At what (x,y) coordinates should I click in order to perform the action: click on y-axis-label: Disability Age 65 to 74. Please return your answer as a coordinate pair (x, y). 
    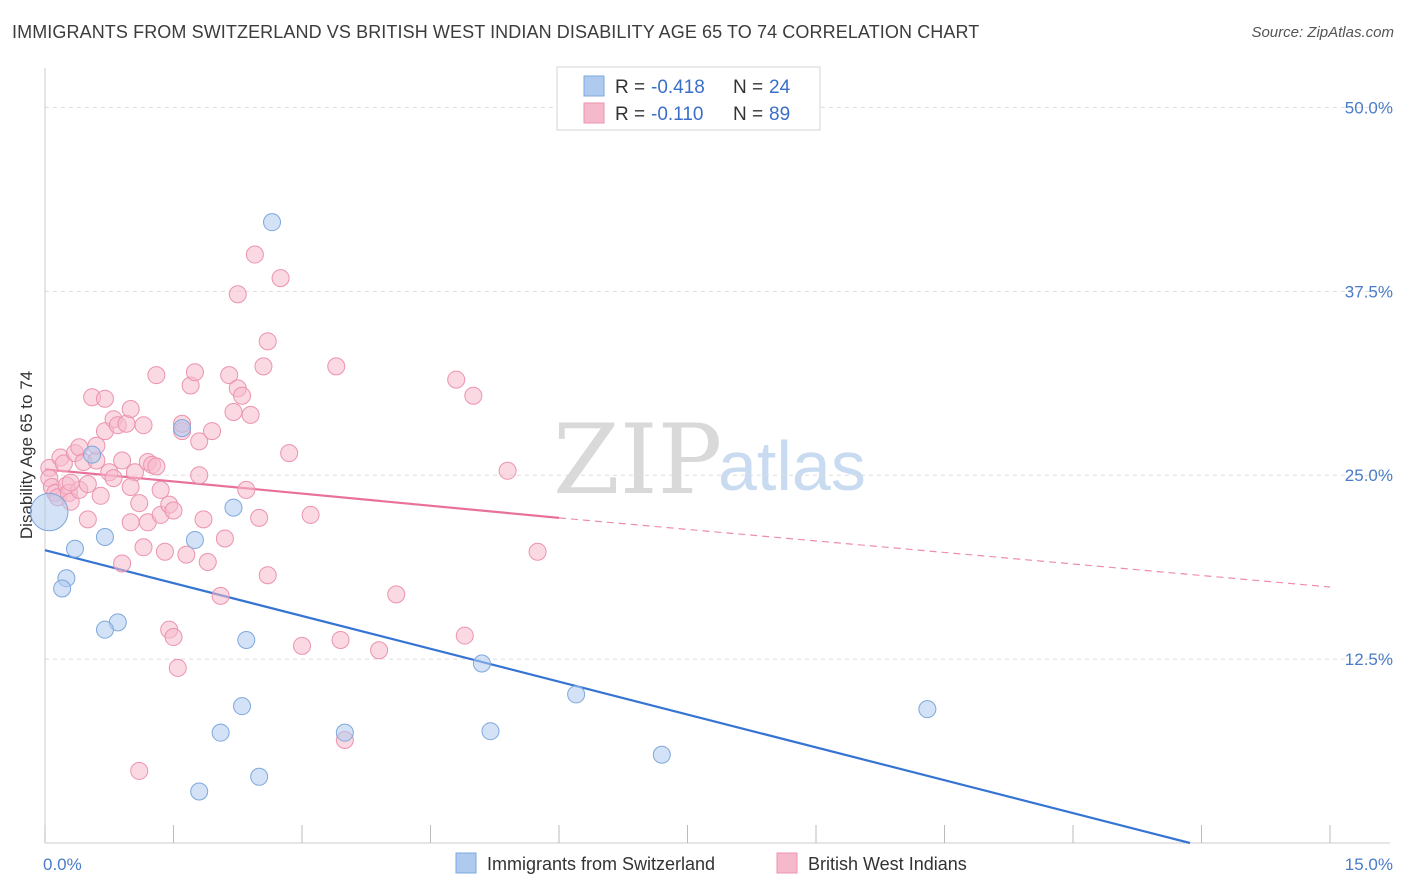
    Looking at the image, I should click on (26, 455).